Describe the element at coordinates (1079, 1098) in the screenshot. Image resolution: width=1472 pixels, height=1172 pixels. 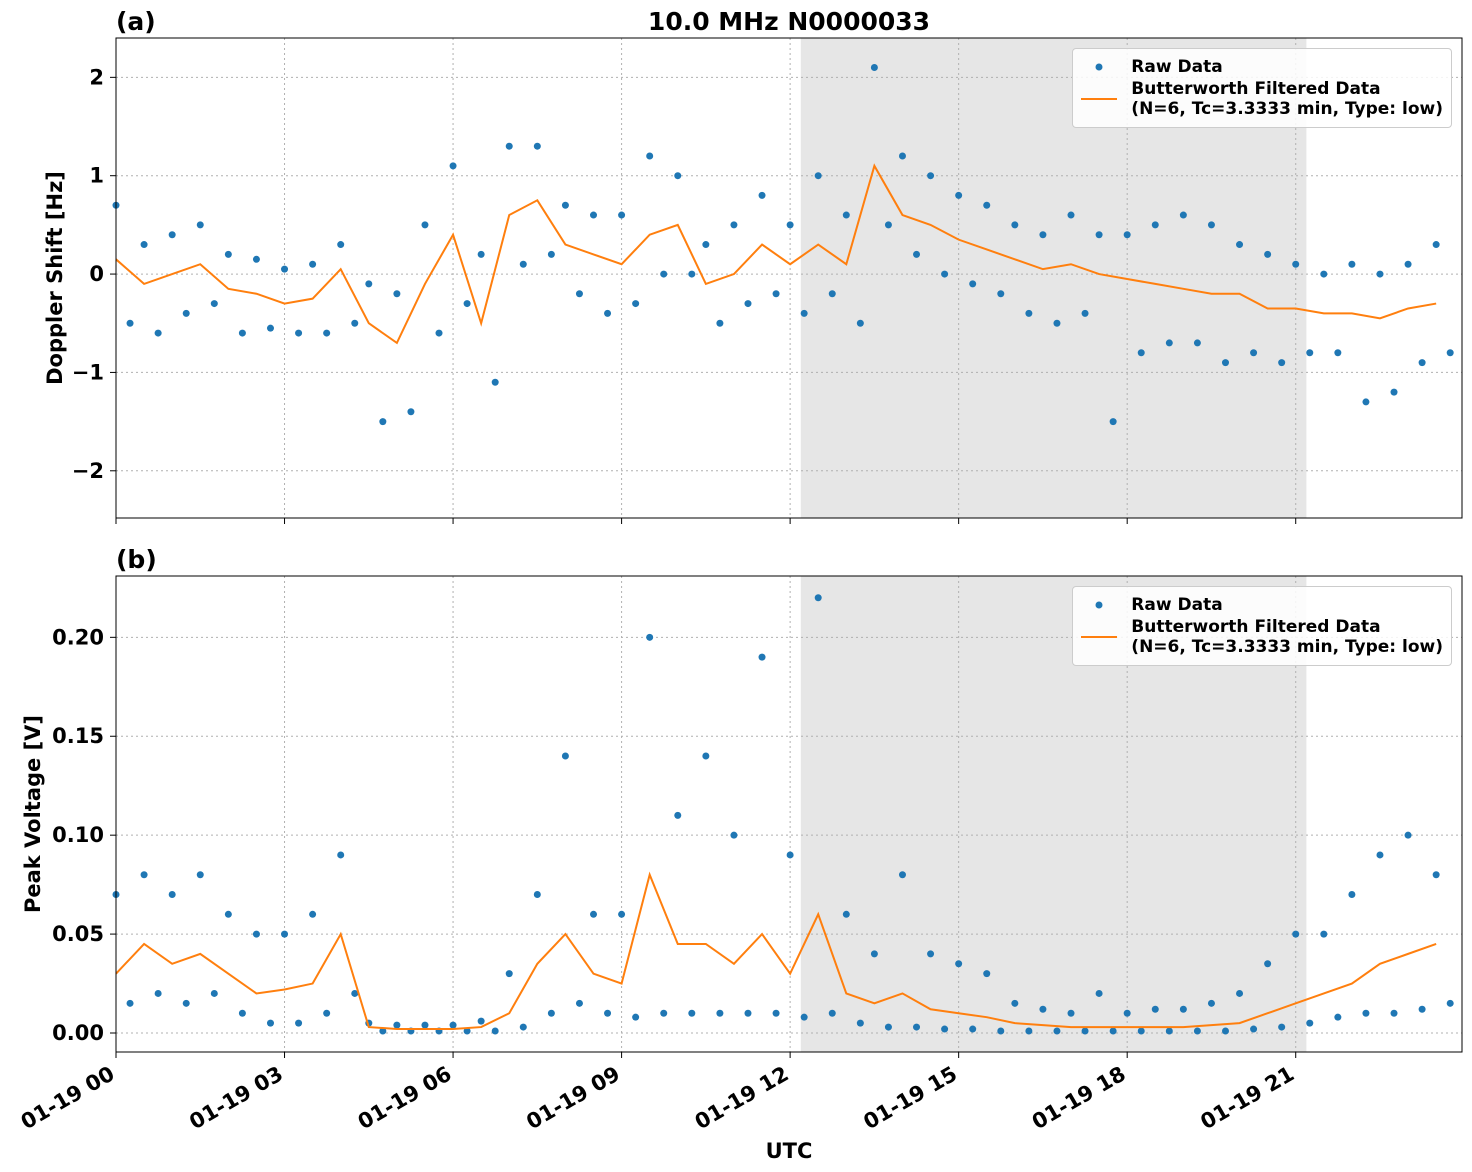
I see `x-tick-label: 01-19 18` at that location.